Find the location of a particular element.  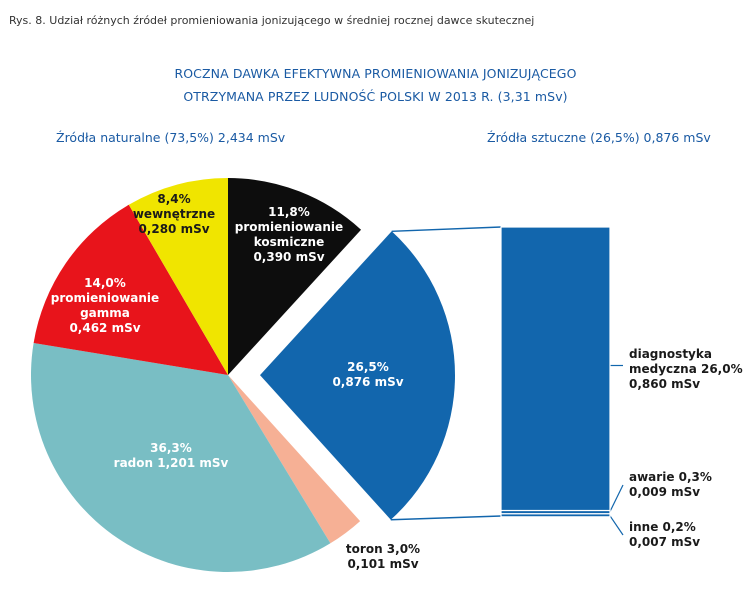

pie-slice-promieniowanie-kosmiczne is located at coordinates (295, 276).